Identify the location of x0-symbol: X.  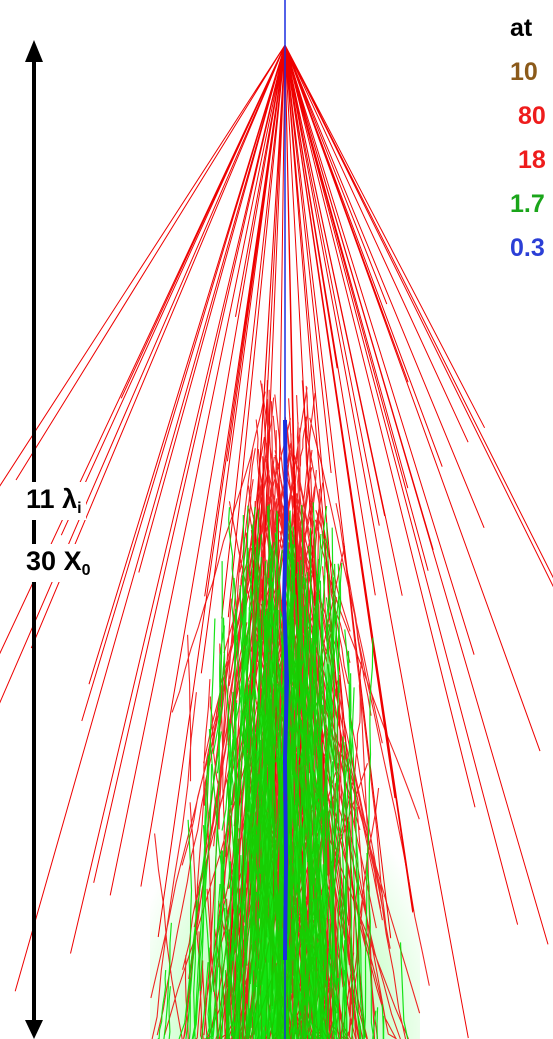
(72, 561).